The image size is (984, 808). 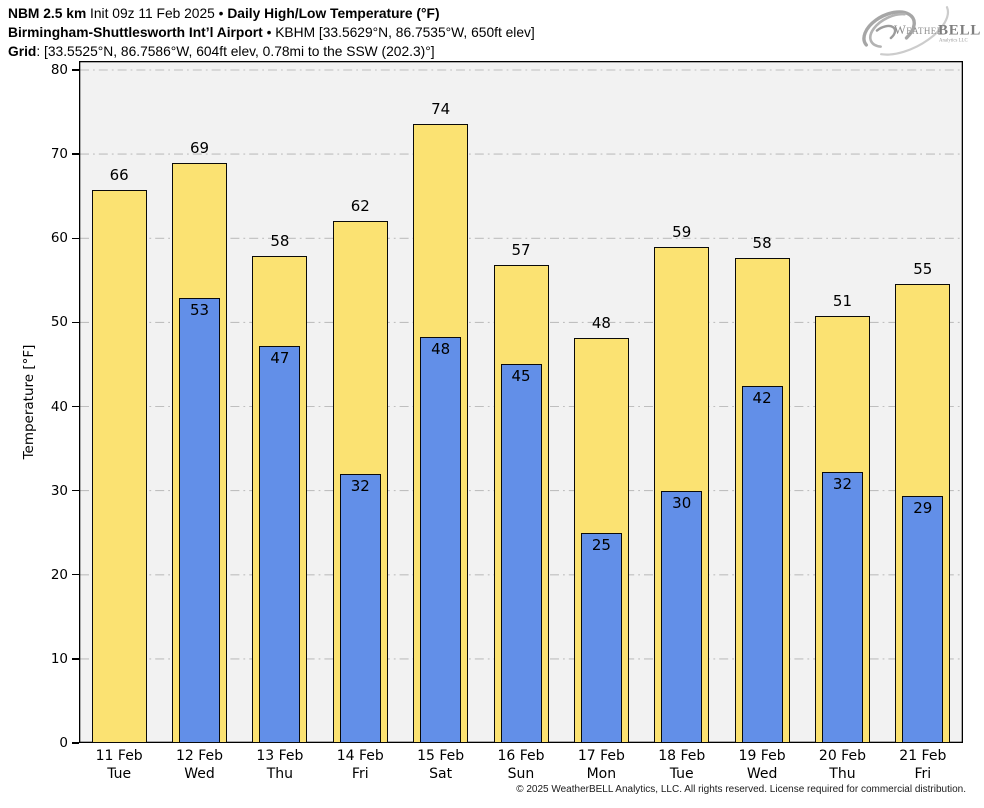 I want to click on y-tick-label: 80, so click(x=59, y=70).